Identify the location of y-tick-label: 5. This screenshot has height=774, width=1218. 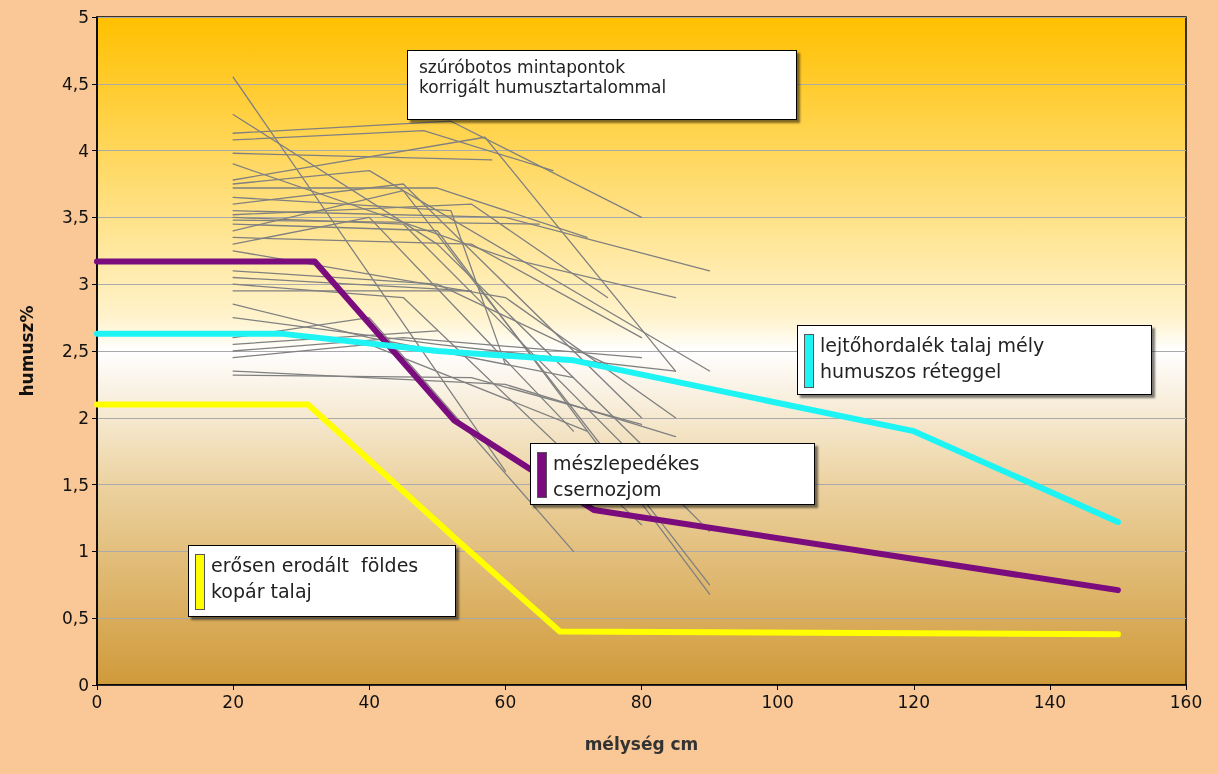
(83, 17).